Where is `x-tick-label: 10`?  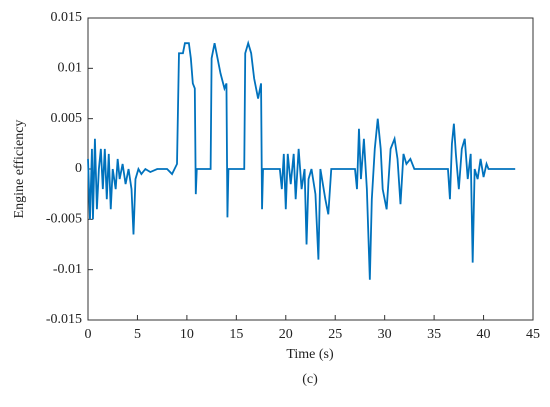 x-tick-label: 10 is located at coordinates (187, 334).